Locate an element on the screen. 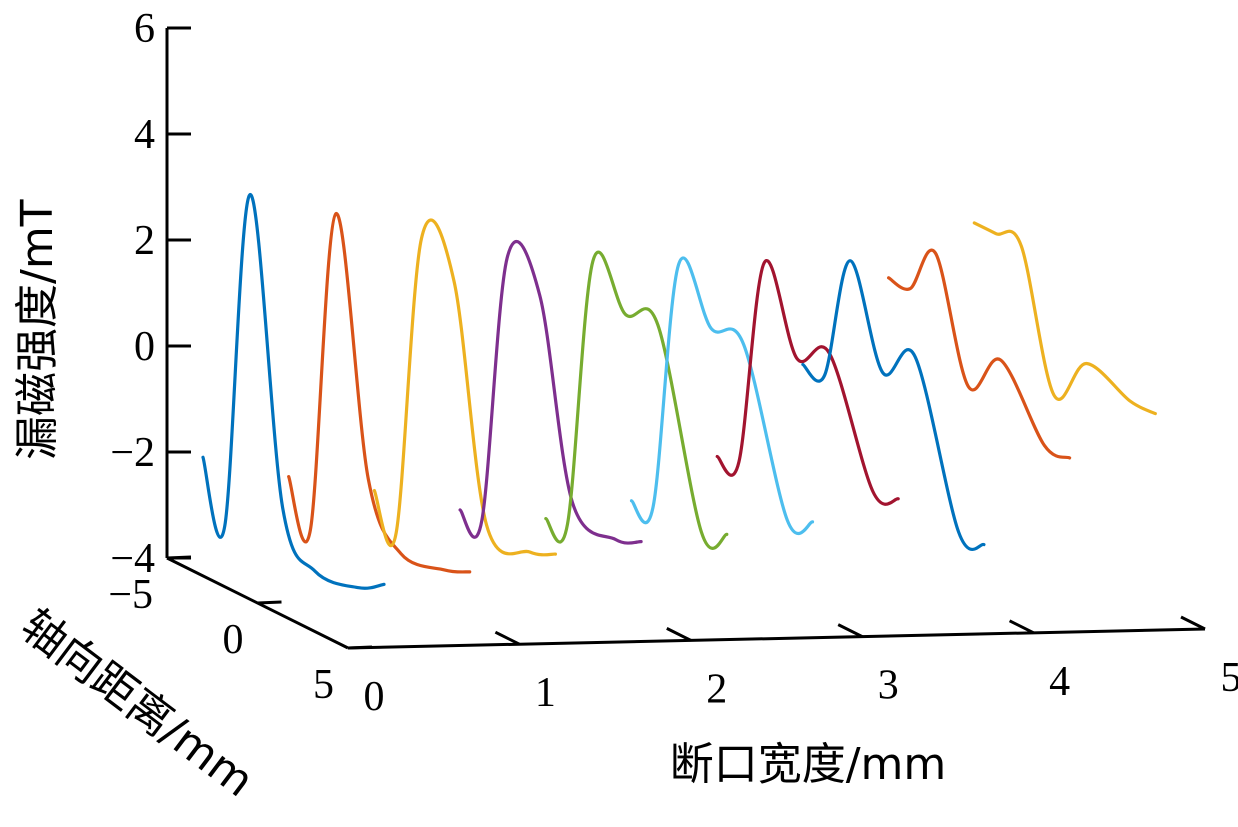 This screenshot has height=827, width=1238. x-tick-label: 0 is located at coordinates (374, 697).